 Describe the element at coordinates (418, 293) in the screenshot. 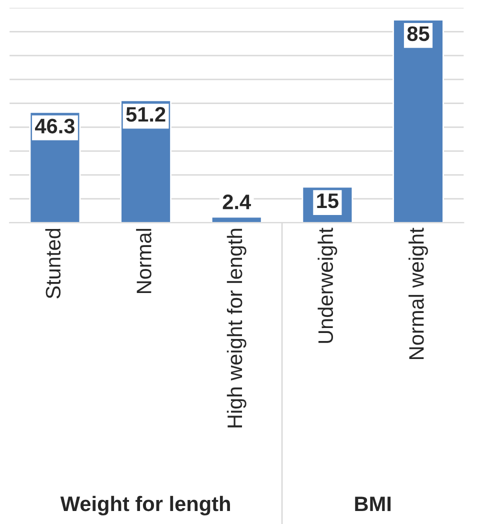

I see `x-tick-label: Normal weight` at that location.